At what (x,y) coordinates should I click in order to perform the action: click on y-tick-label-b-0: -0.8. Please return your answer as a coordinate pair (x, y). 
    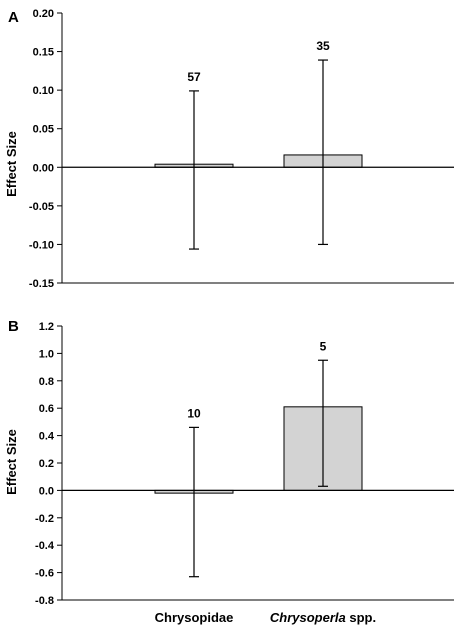
    Looking at the image, I should click on (44, 601).